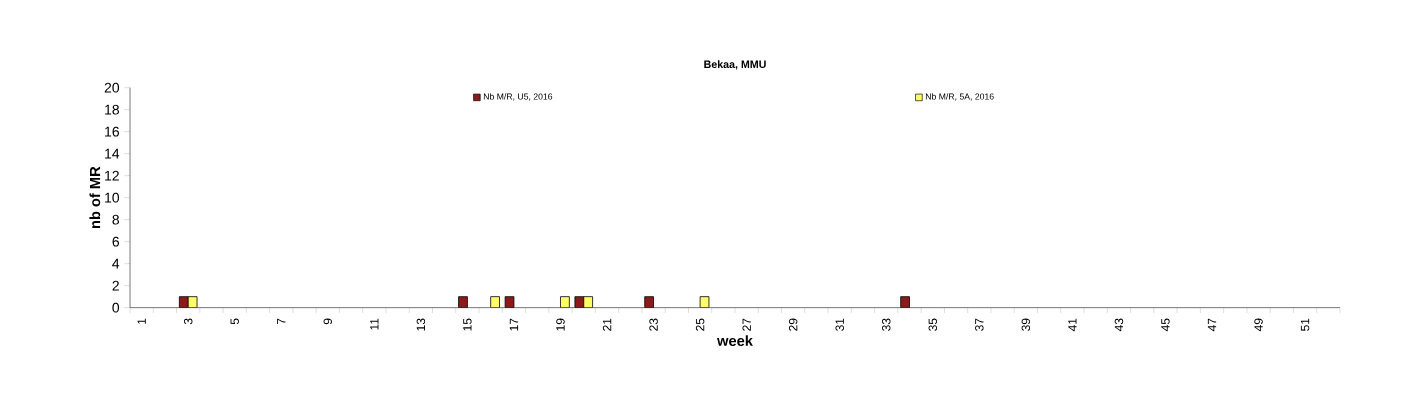  I want to click on x-tick-label: 1, so click(141, 321).